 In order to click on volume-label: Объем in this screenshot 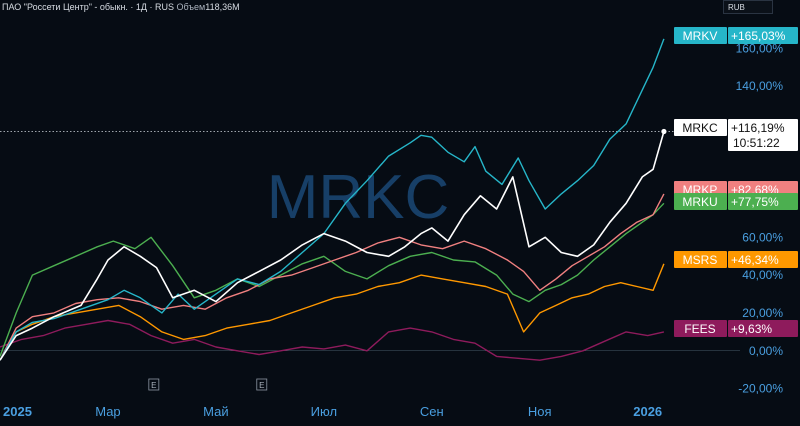, I will do `click(191, 7)`.